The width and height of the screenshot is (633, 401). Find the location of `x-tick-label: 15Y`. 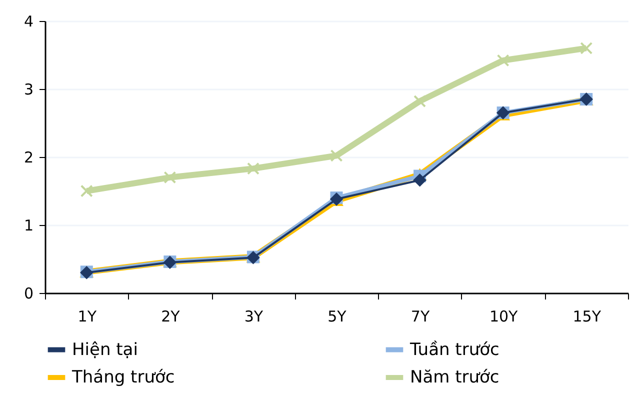

x-tick-label: 15Y is located at coordinates (587, 317).